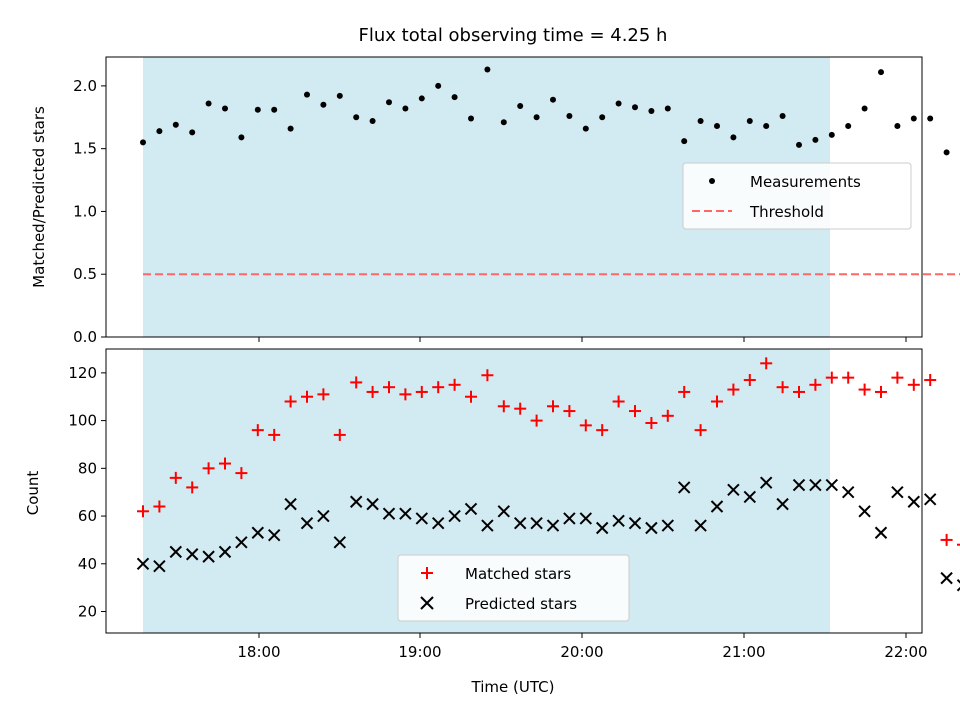 This screenshot has height=720, width=960. I want to click on x-tick-label: 21:00, so click(743, 652).